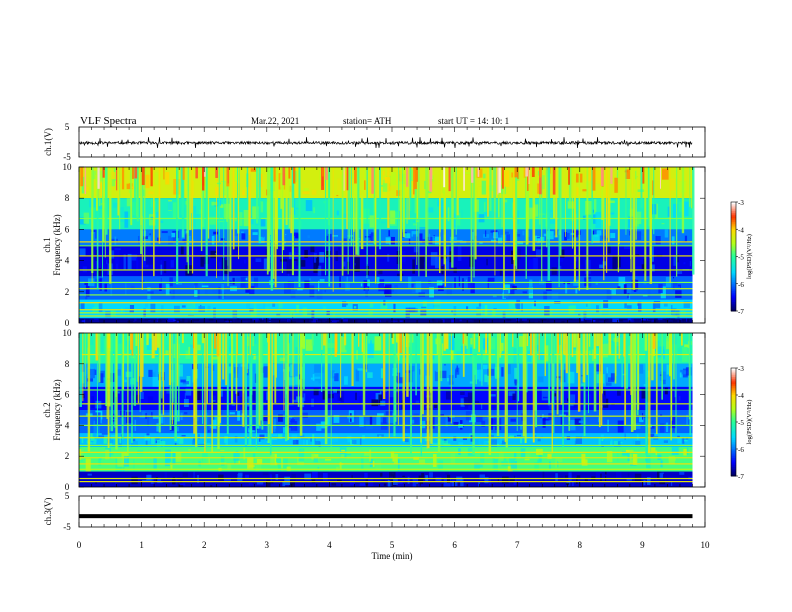  Describe the element at coordinates (67, 487) in the screenshot. I see `y-tick-label: 0` at that location.